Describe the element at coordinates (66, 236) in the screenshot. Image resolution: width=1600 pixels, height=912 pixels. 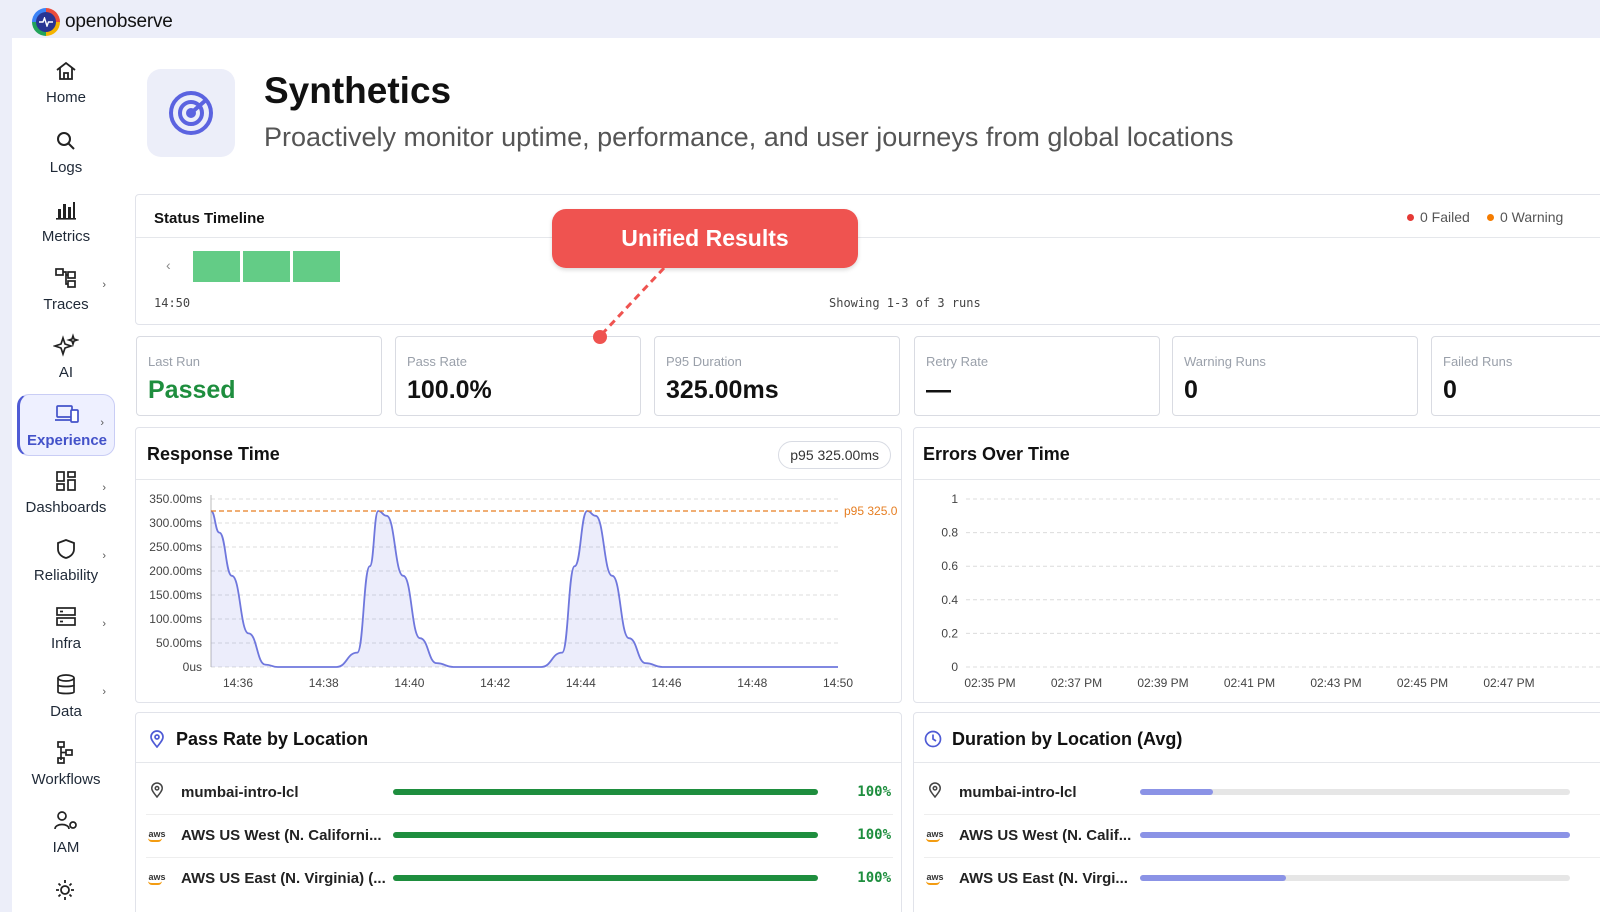
I see `sidebar-item-label: Metrics` at that location.